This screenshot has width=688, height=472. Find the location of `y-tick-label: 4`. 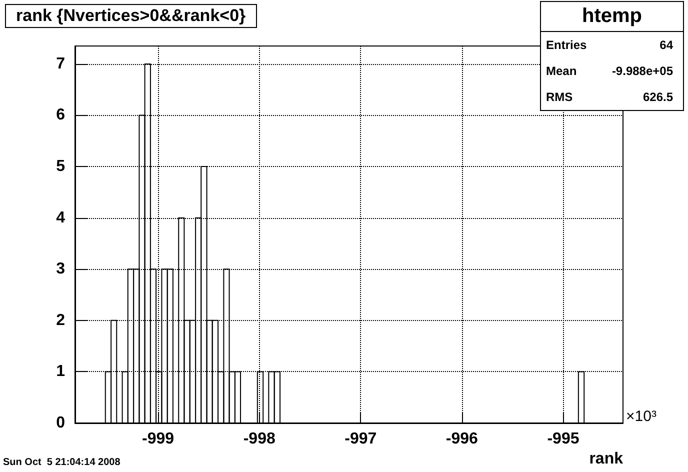

y-tick-label: 4 is located at coordinates (61, 217).